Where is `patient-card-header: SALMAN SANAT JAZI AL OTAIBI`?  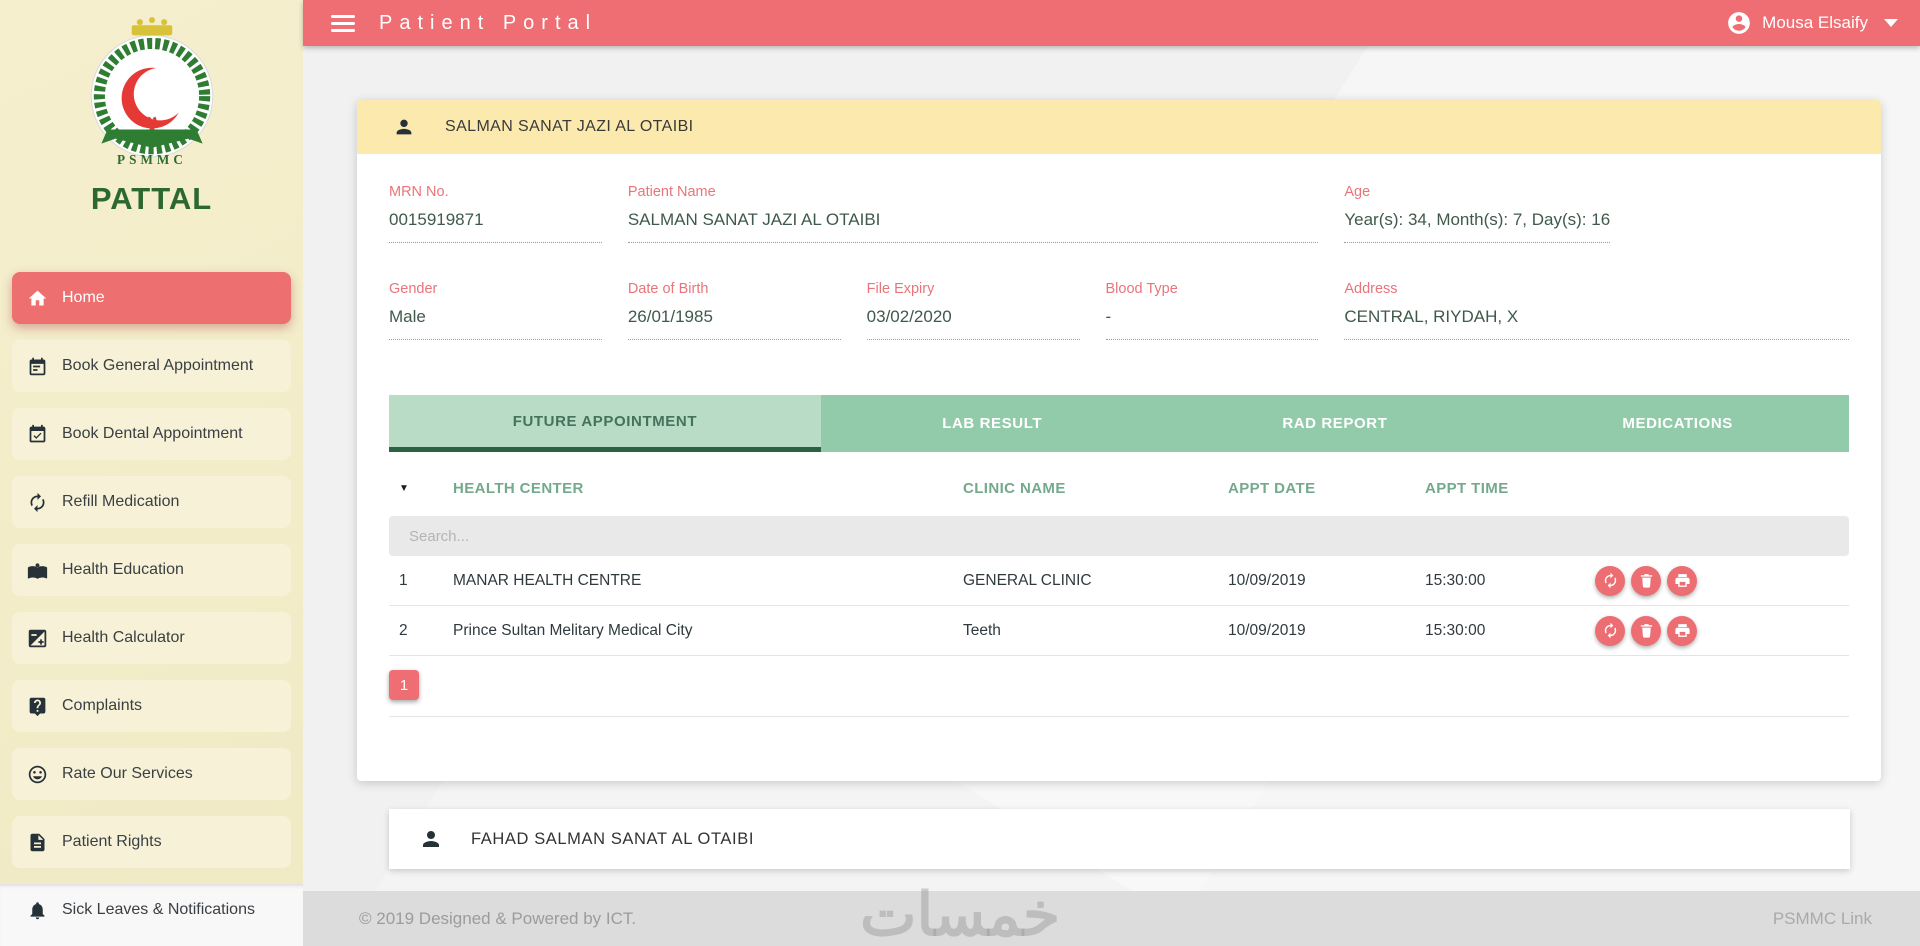 patient-card-header: SALMAN SANAT JAZI AL OTAIBI is located at coordinates (1119, 127).